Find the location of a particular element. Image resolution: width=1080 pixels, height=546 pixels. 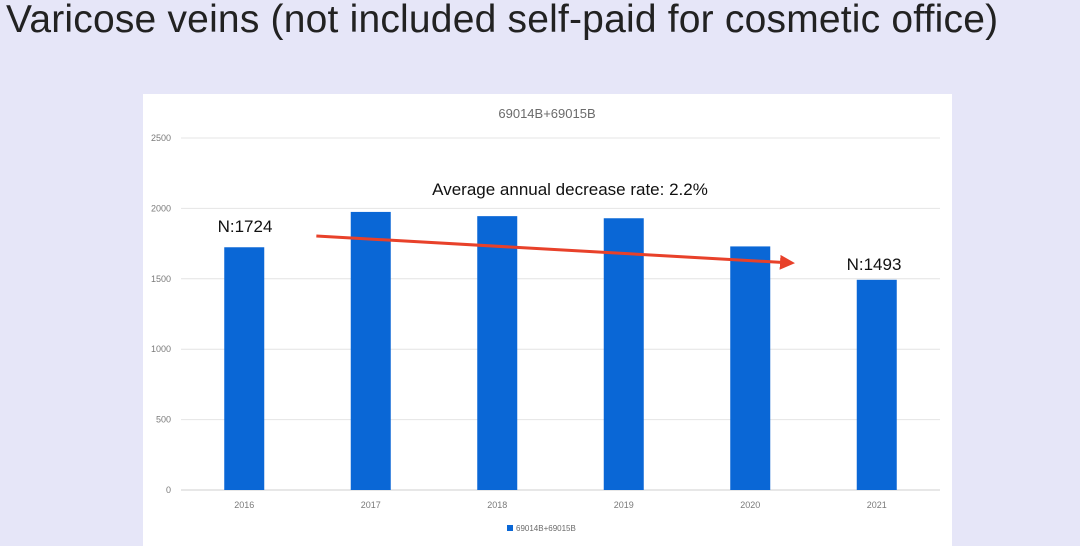

y-tick-label: 0 is located at coordinates (168, 490).